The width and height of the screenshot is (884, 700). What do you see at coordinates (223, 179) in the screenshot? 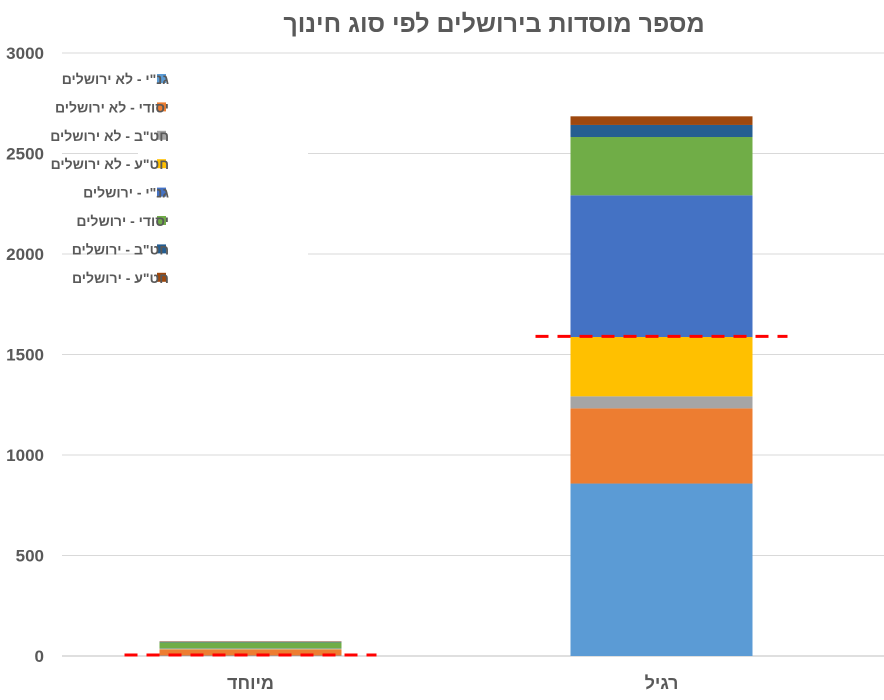
I see `legend-background` at bounding box center [223, 179].